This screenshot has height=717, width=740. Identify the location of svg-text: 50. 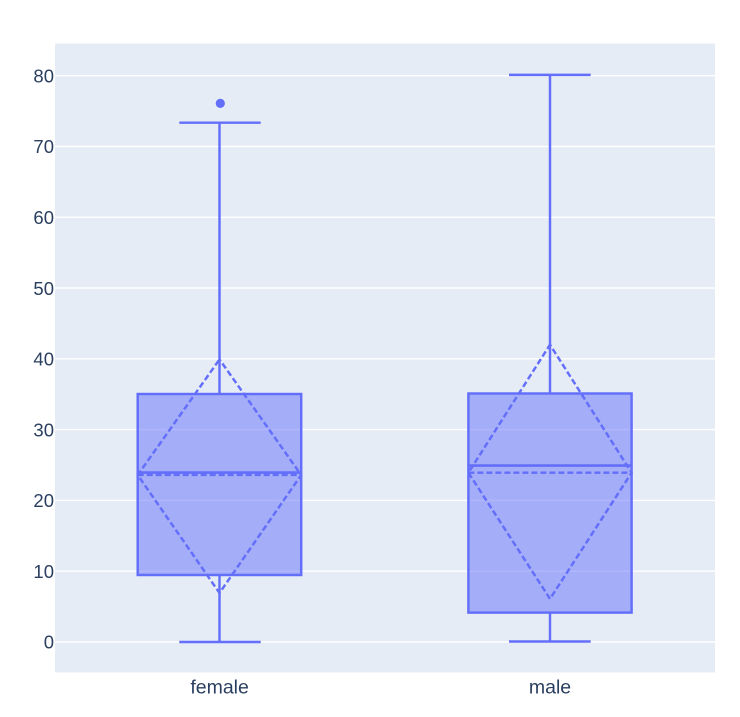
(43, 288).